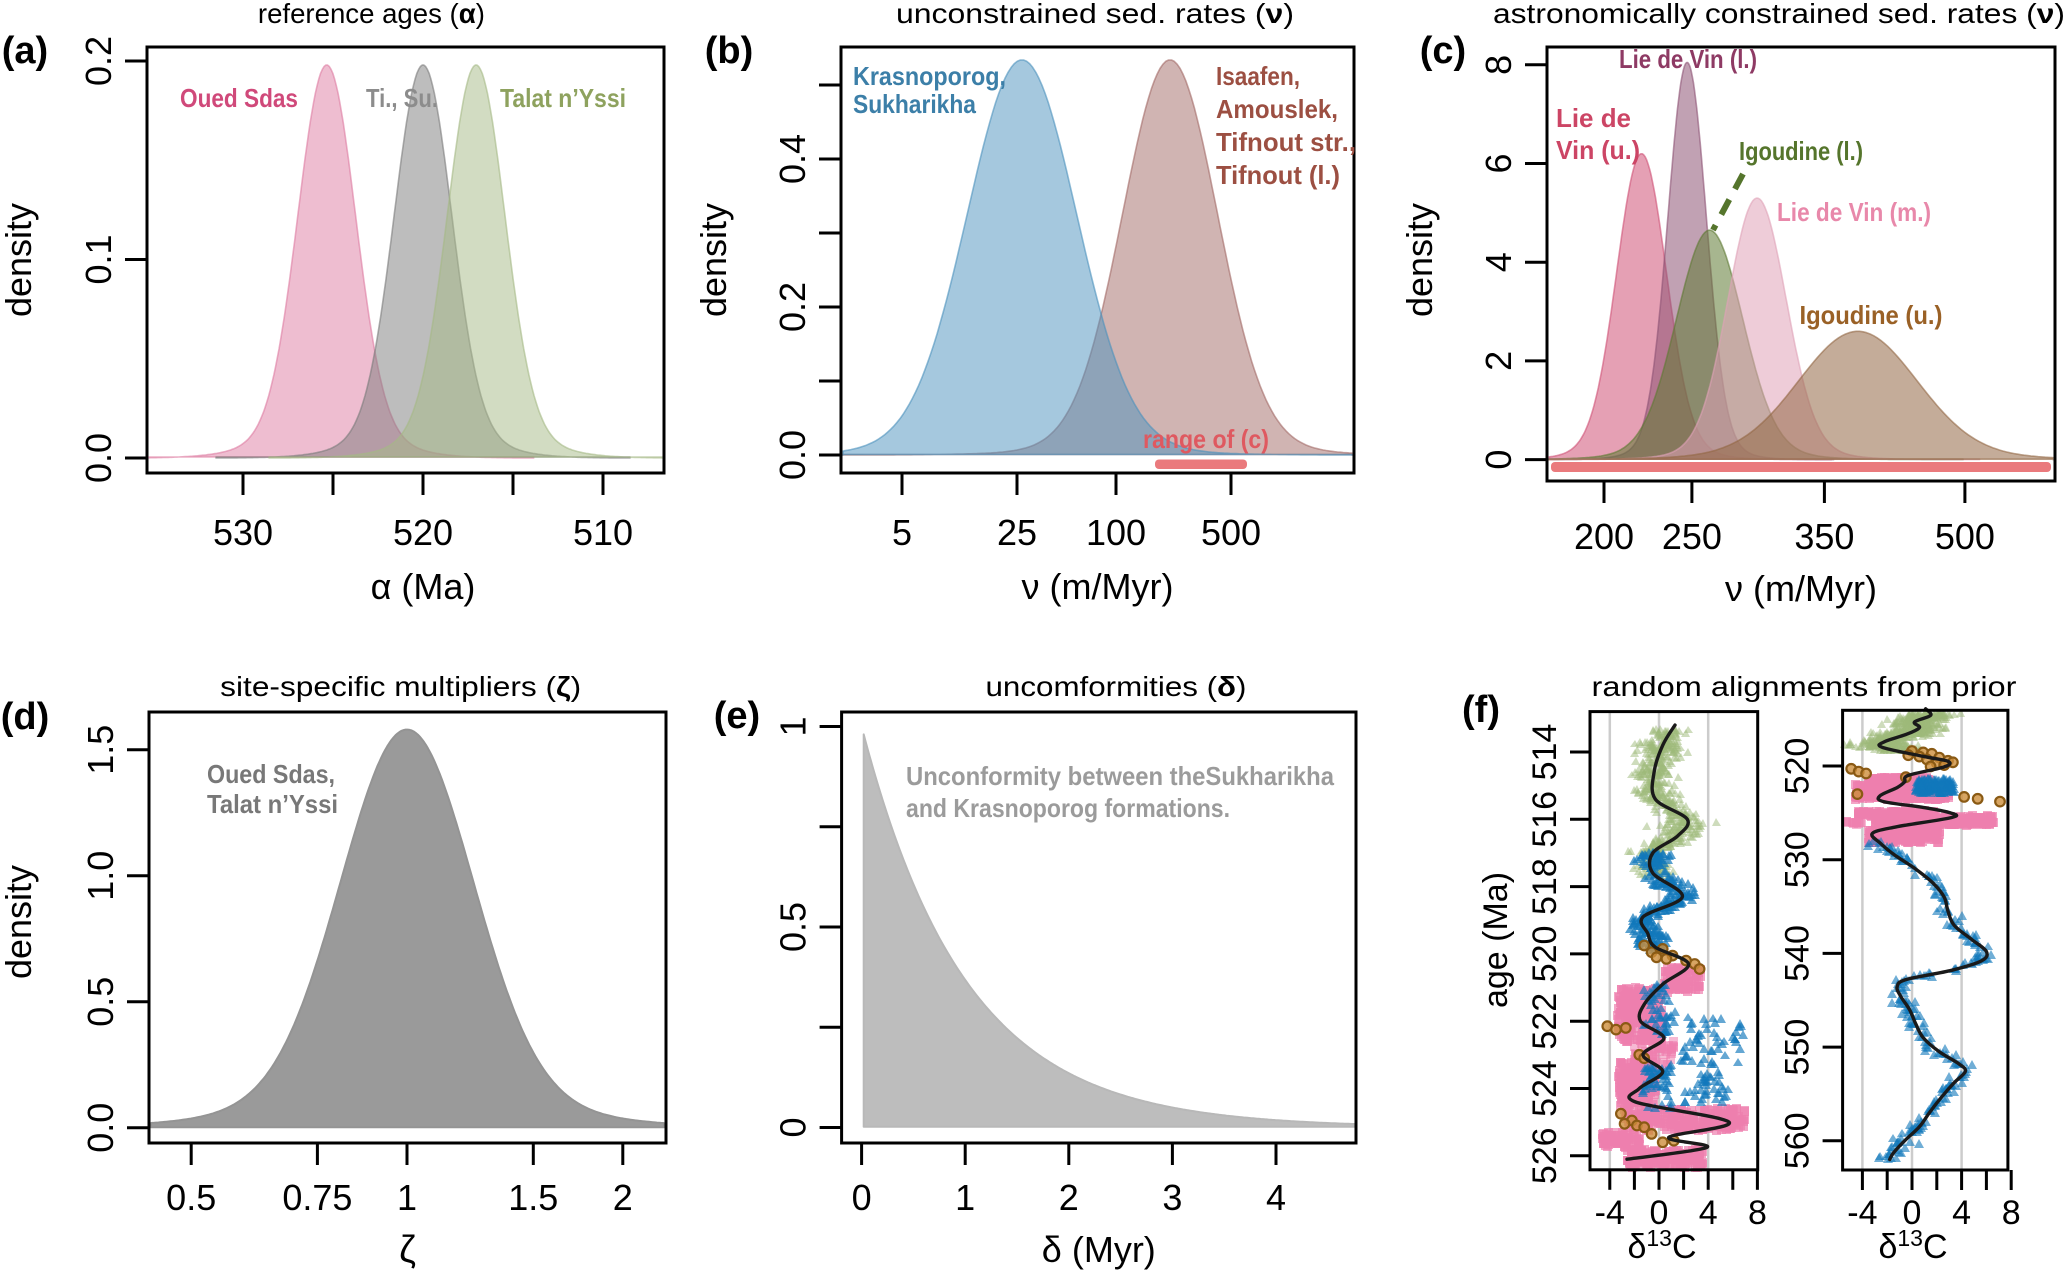 The height and width of the screenshot is (1277, 2067). I want to click on svg-text: (b), so click(729, 51).